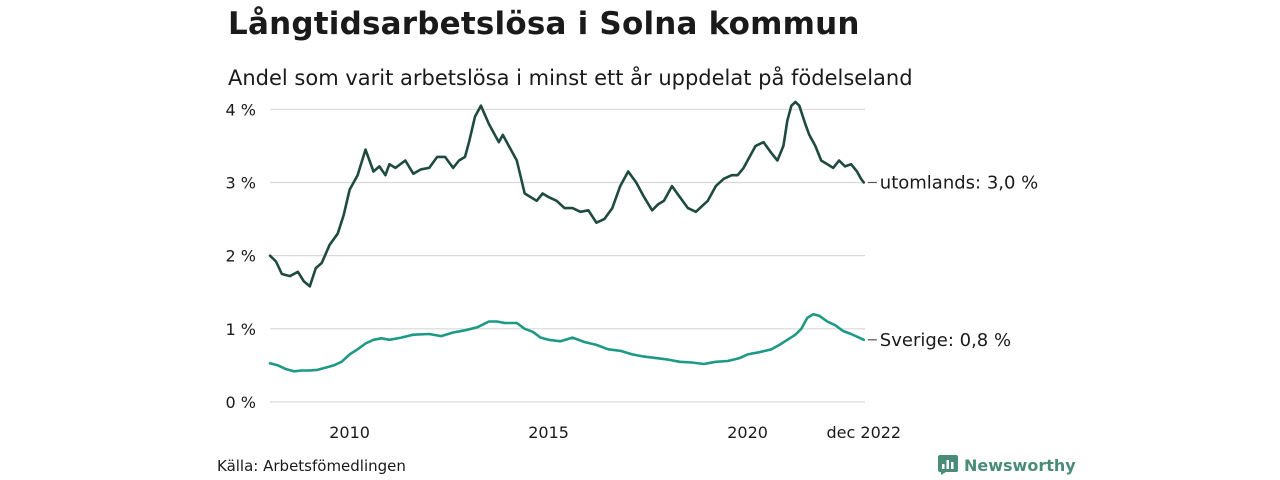 This screenshot has width=1280, height=480. Describe the element at coordinates (548, 432) in the screenshot. I see `x-tick-label: 2015` at that location.